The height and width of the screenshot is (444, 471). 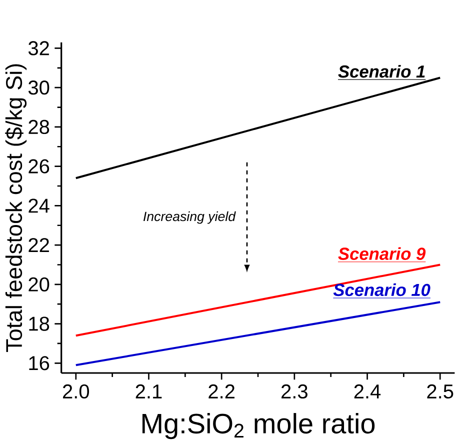 I want to click on annotation: Increasing yield, so click(x=189, y=218).